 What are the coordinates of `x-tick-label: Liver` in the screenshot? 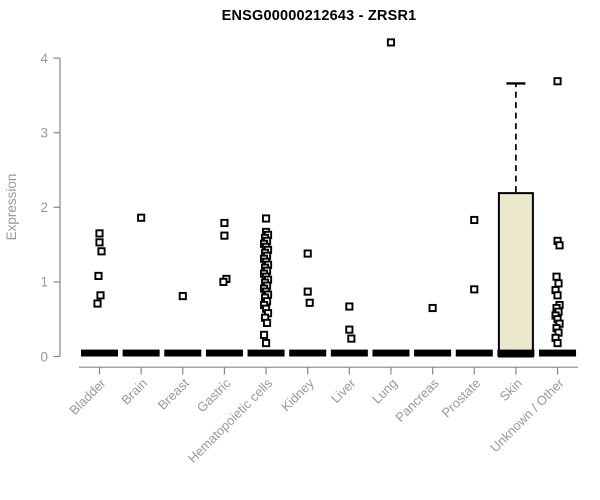 It's located at (343, 390).